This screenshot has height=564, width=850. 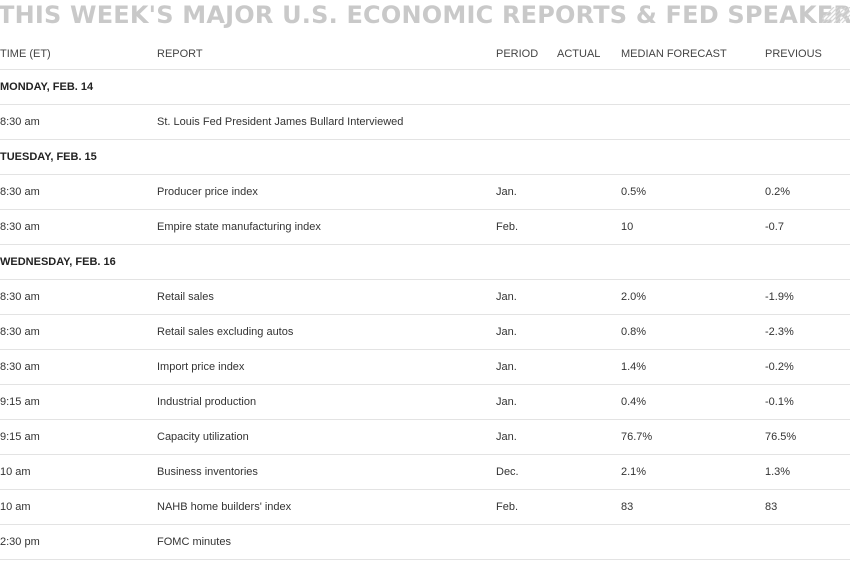 What do you see at coordinates (326, 507) in the screenshot?
I see `cell-report: NAHB home builders' index` at bounding box center [326, 507].